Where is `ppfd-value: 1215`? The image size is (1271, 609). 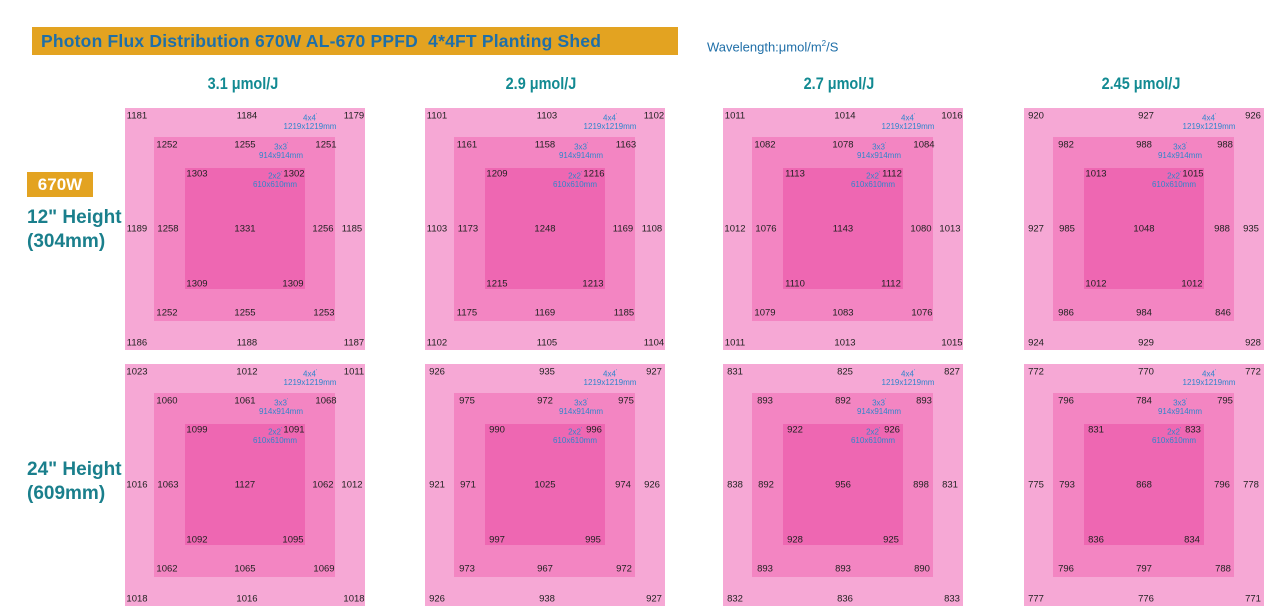 ppfd-value: 1215 is located at coordinates (497, 284).